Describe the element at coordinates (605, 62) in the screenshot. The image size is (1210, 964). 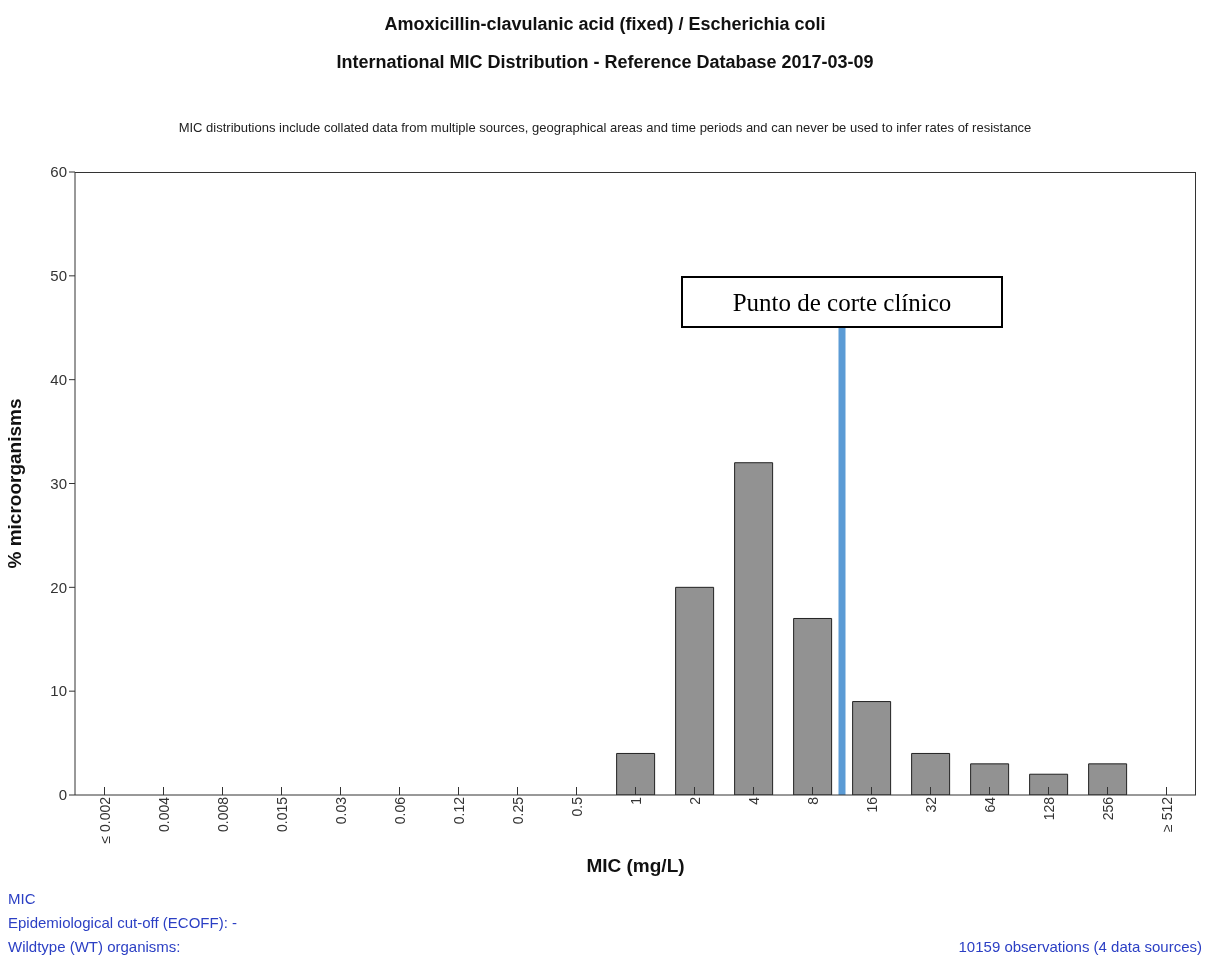
I see `chart-subtitle: International MIC Distribution - Reference Database 2017-03-09` at that location.